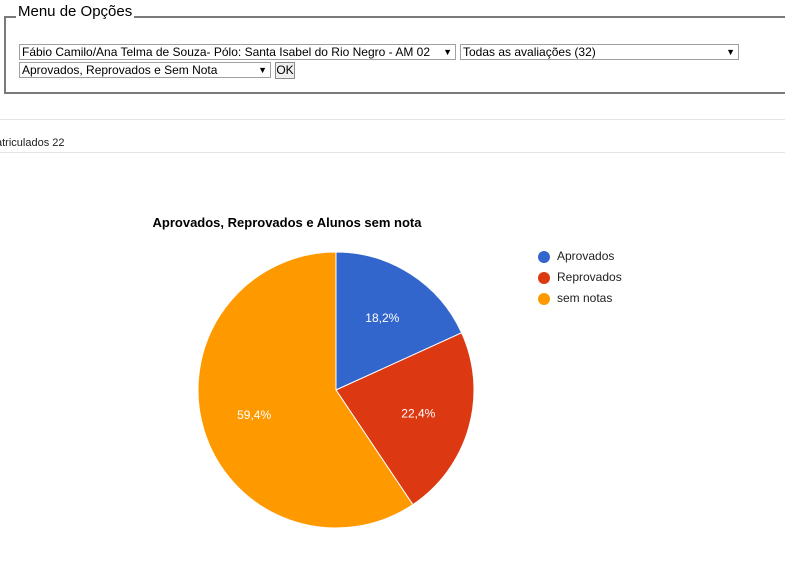  Describe the element at coordinates (120, 70) in the screenshot. I see `status-select-value: Aprovados, Reprovados e Sem Nota` at that location.